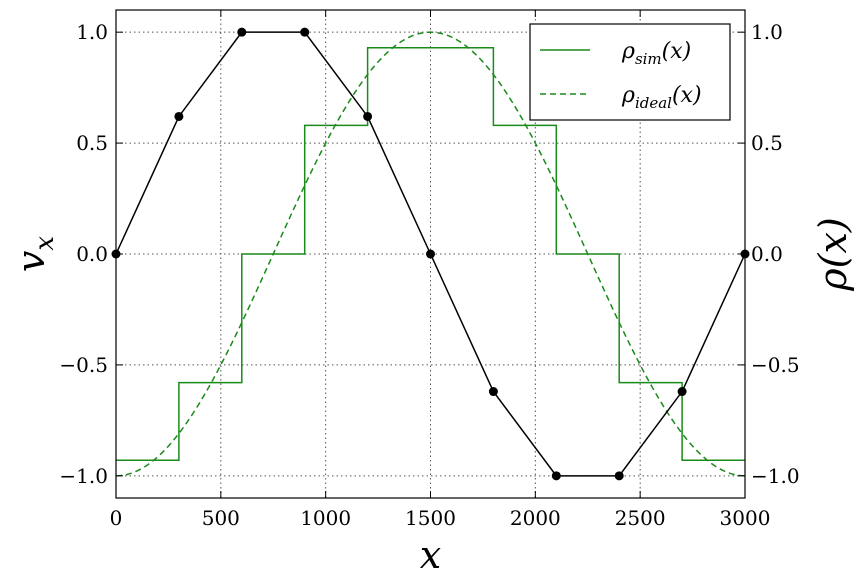 The width and height of the screenshot is (862, 586). Describe the element at coordinates (430, 555) in the screenshot. I see `x-axis-label: x` at that location.